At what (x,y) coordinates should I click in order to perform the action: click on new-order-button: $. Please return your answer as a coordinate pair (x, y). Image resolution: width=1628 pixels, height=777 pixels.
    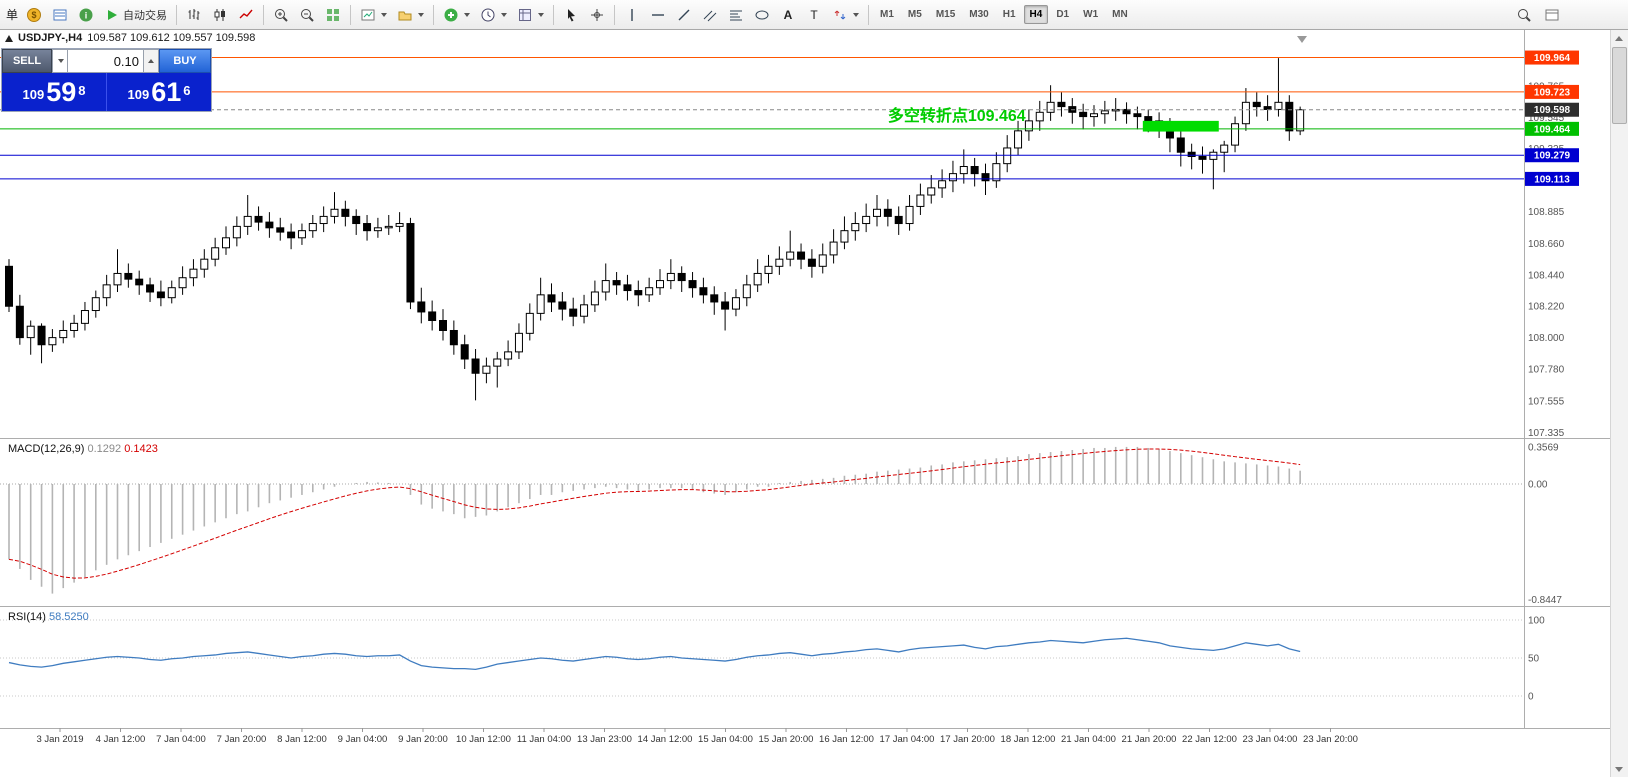
    Looking at the image, I should click on (34, 15).